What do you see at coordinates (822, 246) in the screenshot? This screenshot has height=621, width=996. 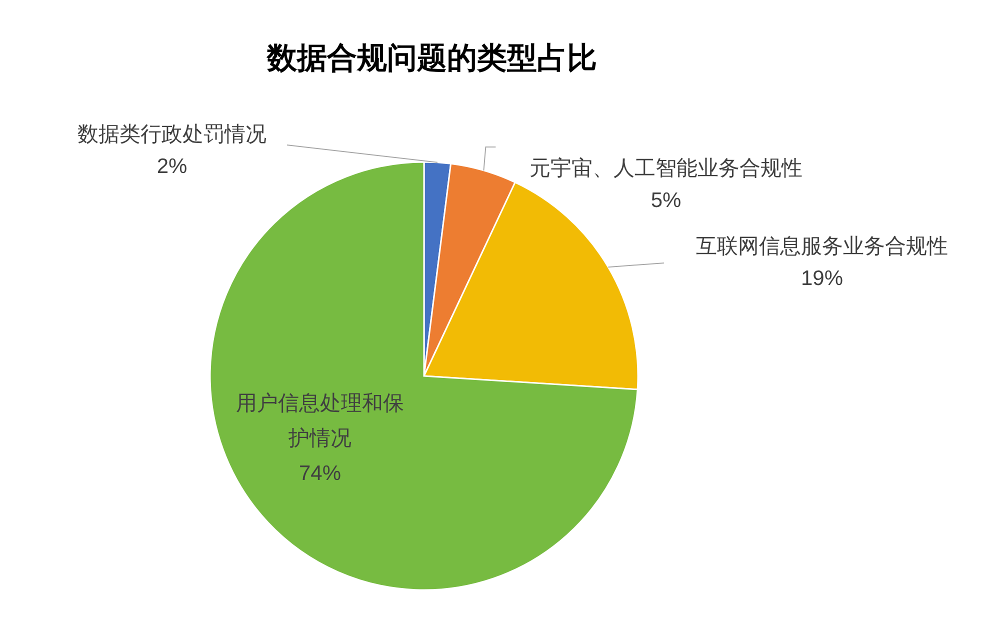 I see `slice-label: 互联网信息服务业务合规性` at bounding box center [822, 246].